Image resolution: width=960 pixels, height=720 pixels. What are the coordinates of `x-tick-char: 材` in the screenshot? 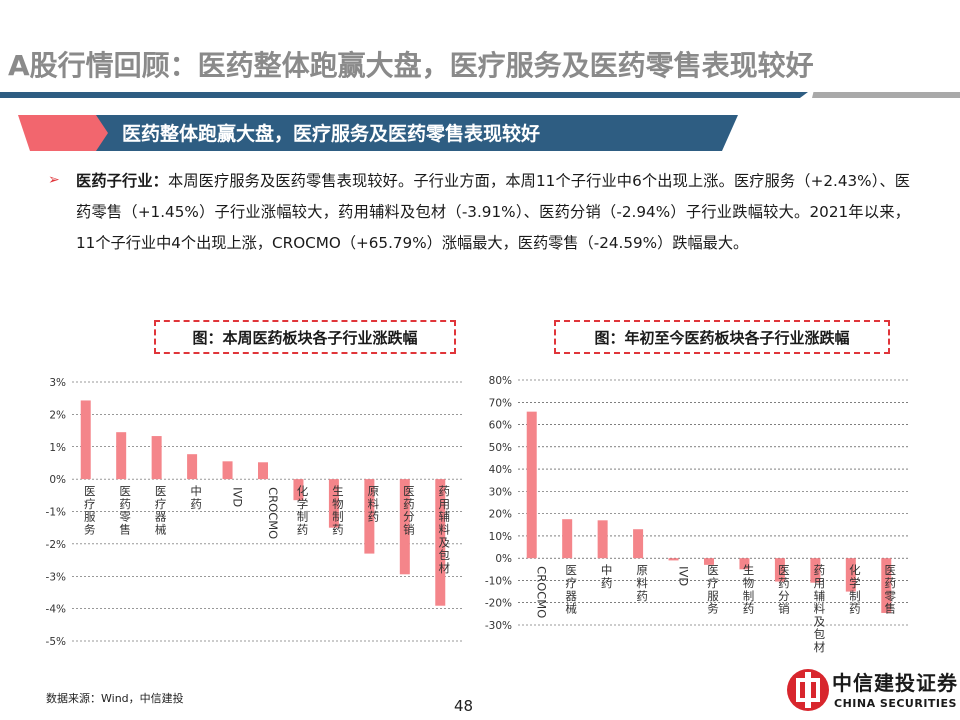 It's located at (820, 647).